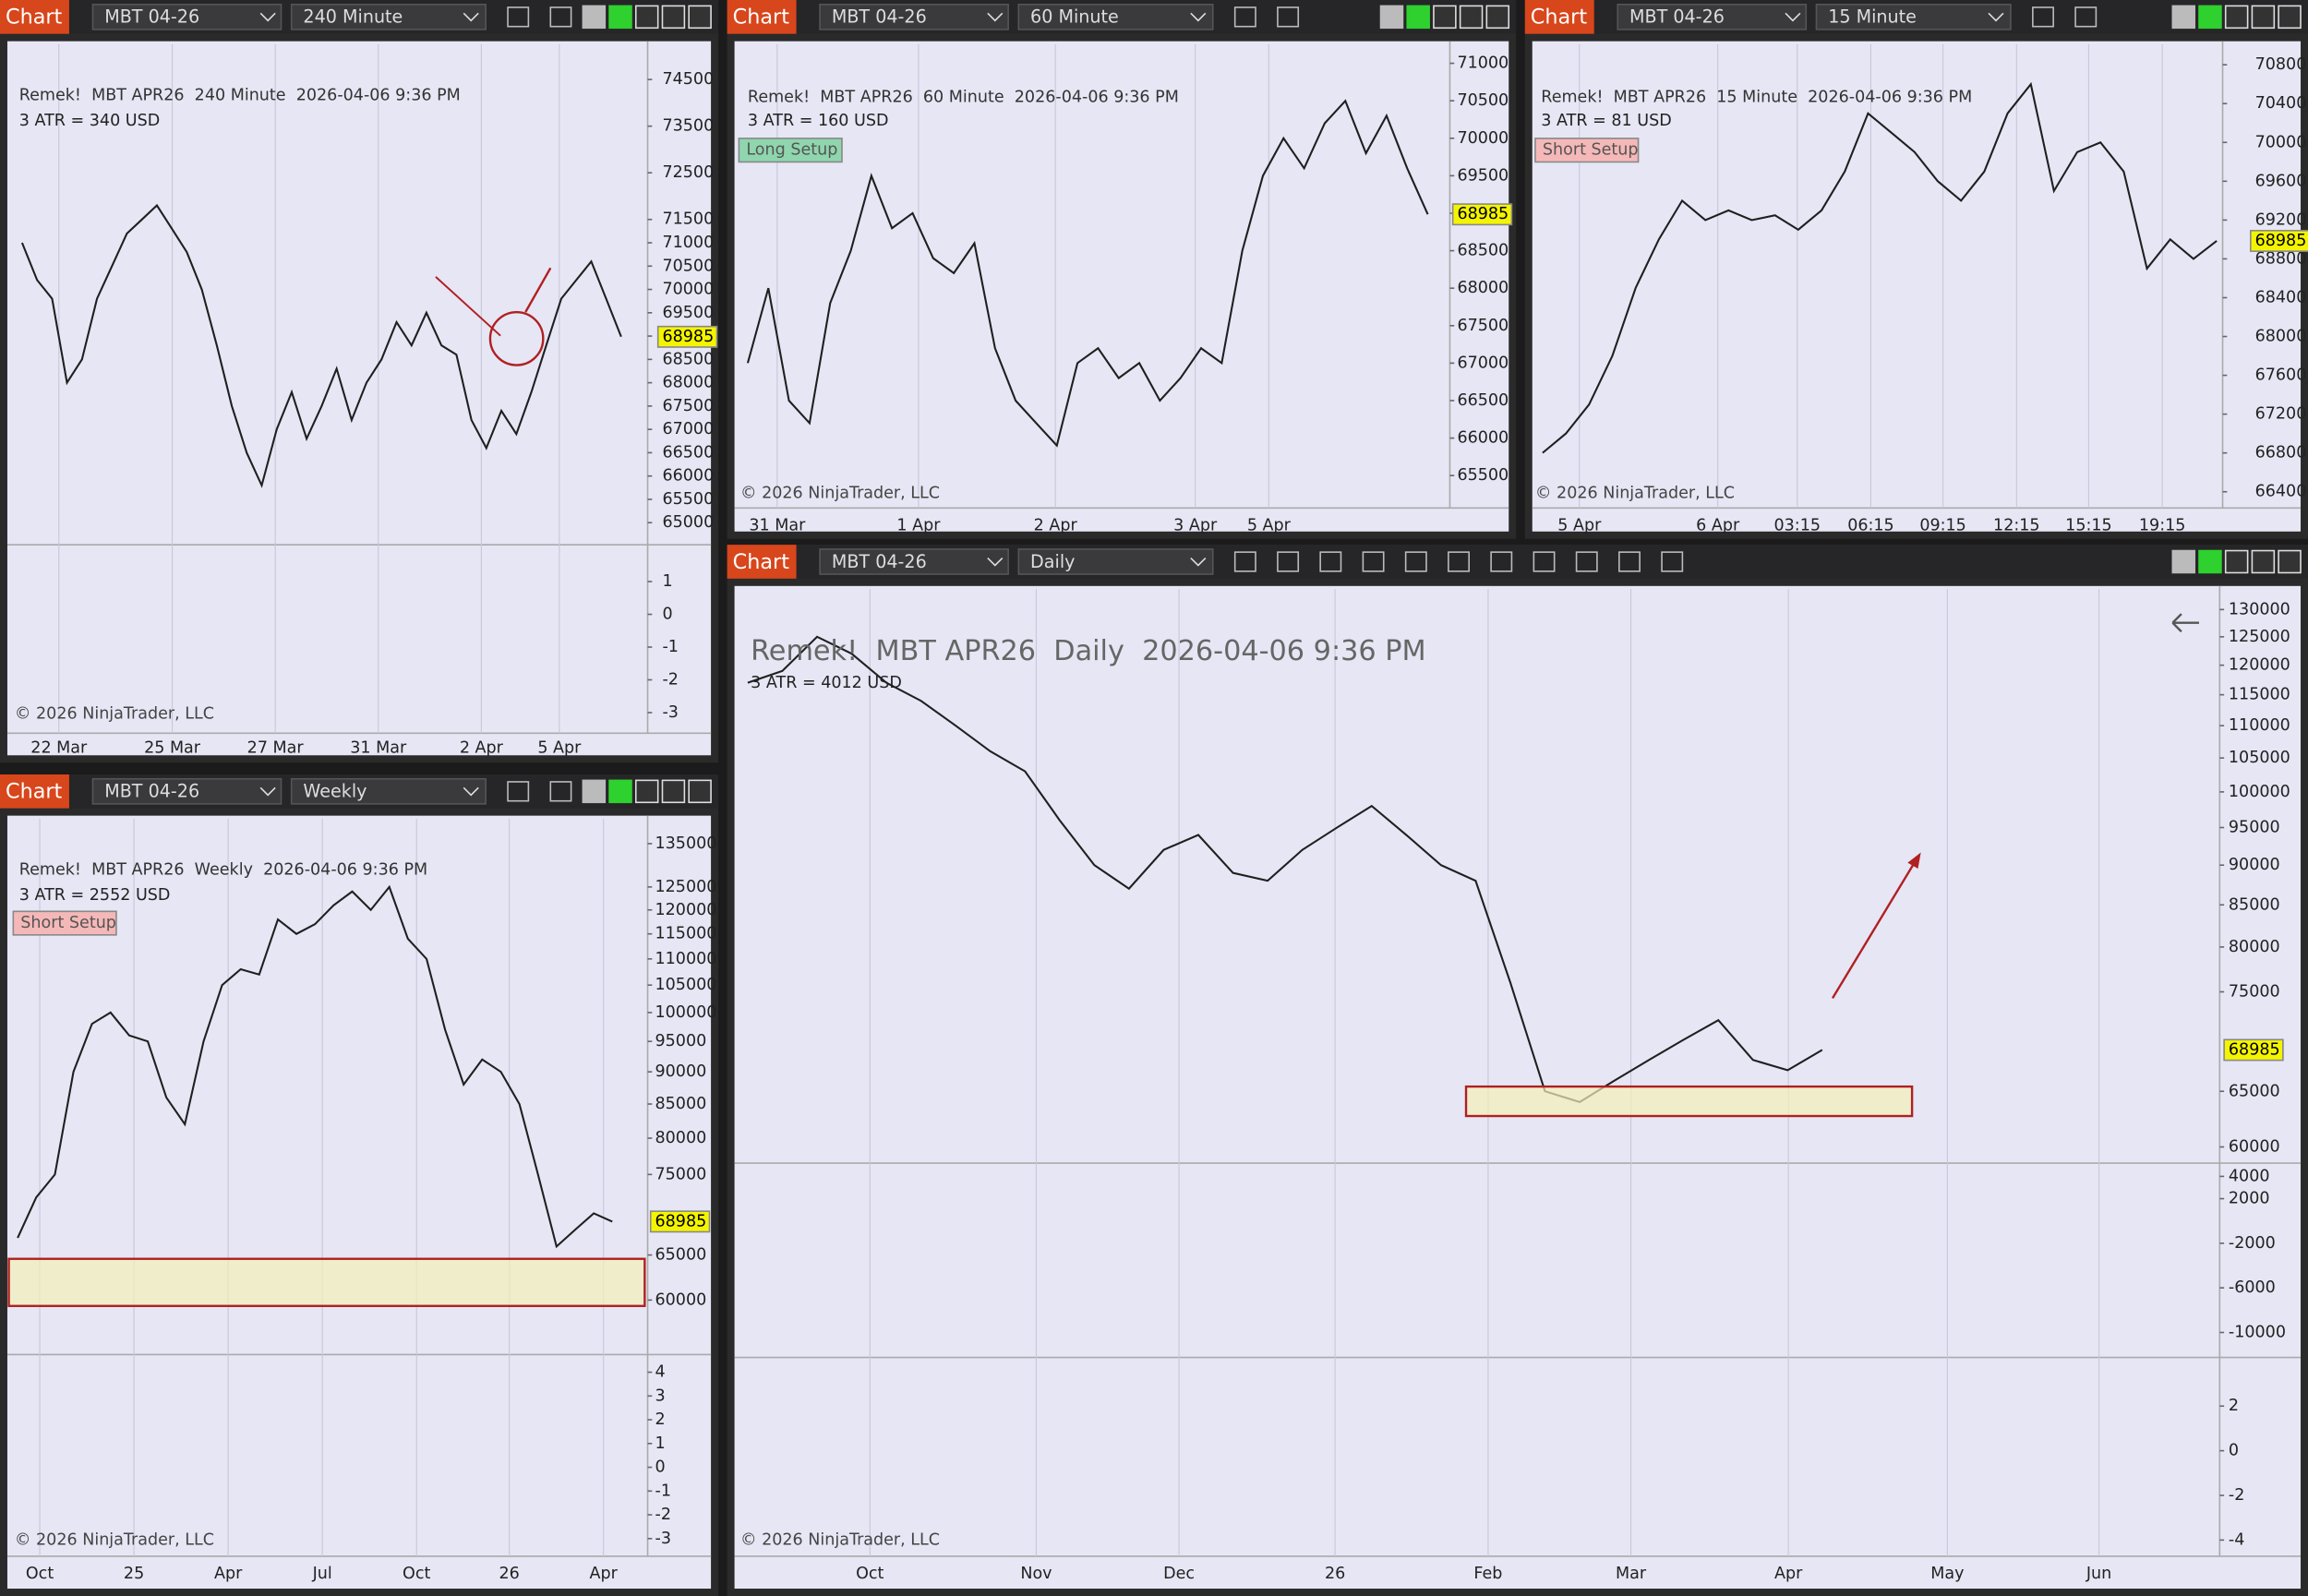 The width and height of the screenshot is (2308, 1596). What do you see at coordinates (468, 306) in the screenshot?
I see `trend-line` at bounding box center [468, 306].